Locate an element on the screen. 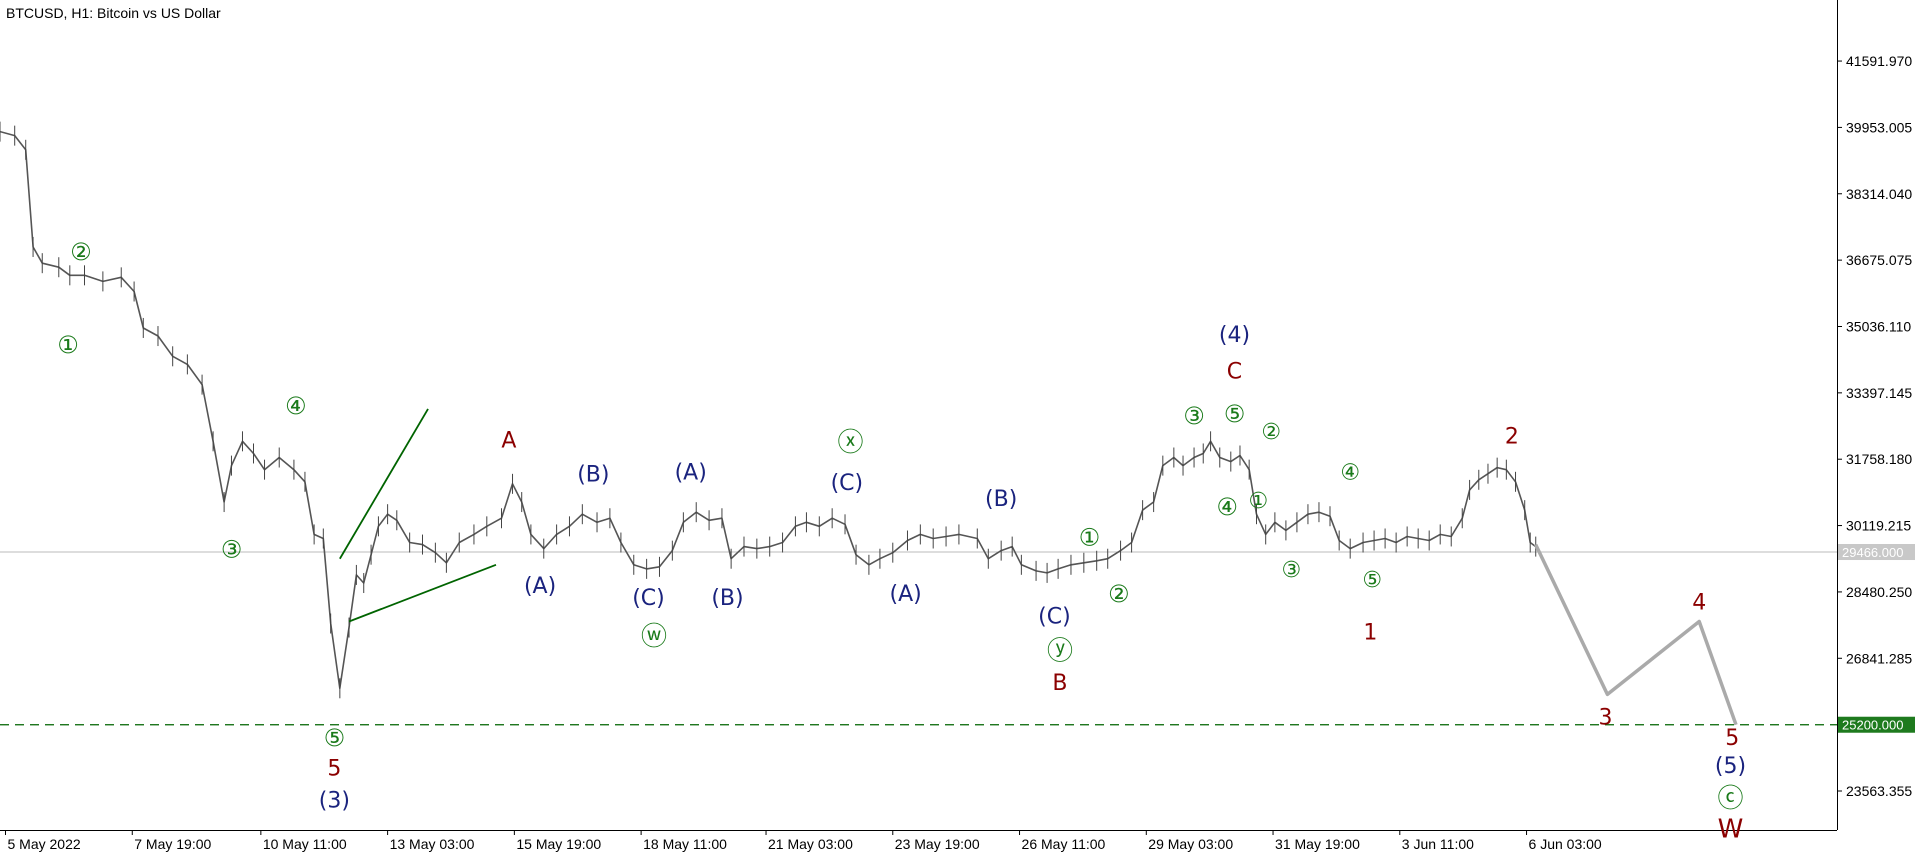  y-tick-label: 30119.215 is located at coordinates (1878, 526).